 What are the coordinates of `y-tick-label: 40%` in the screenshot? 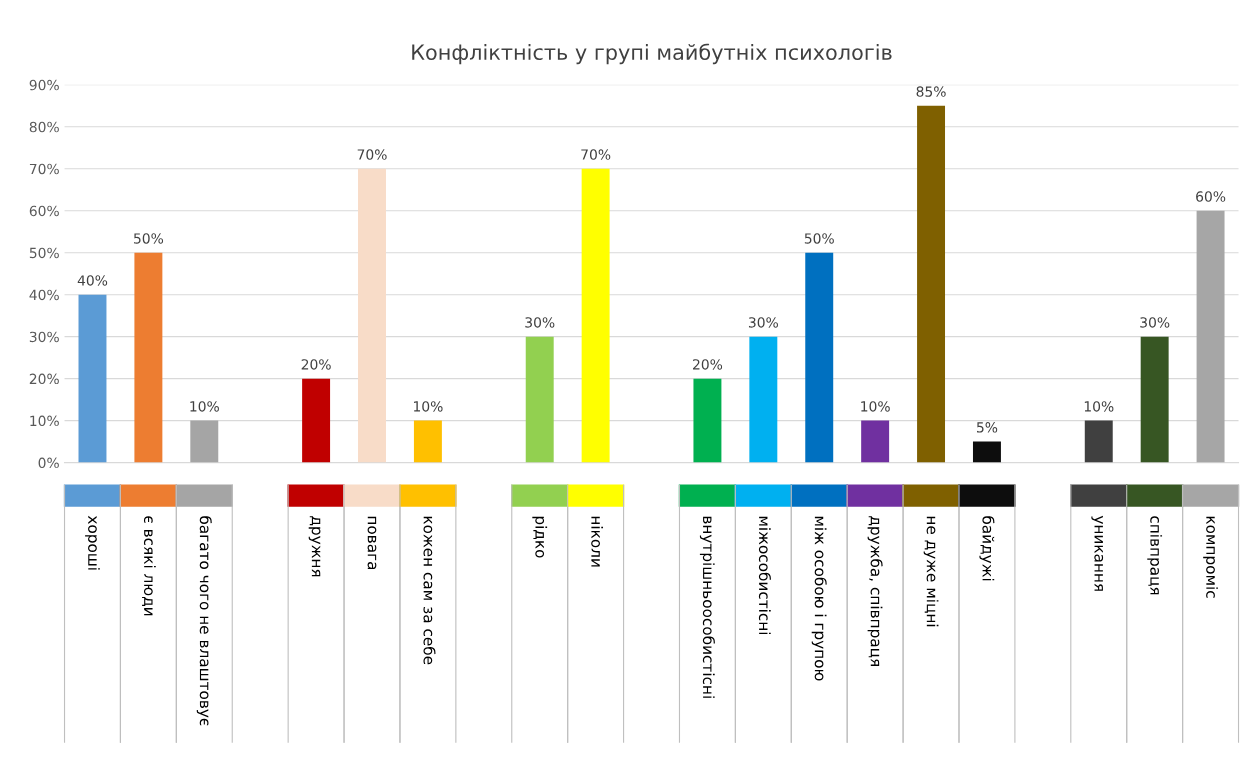 It's located at (44, 295).